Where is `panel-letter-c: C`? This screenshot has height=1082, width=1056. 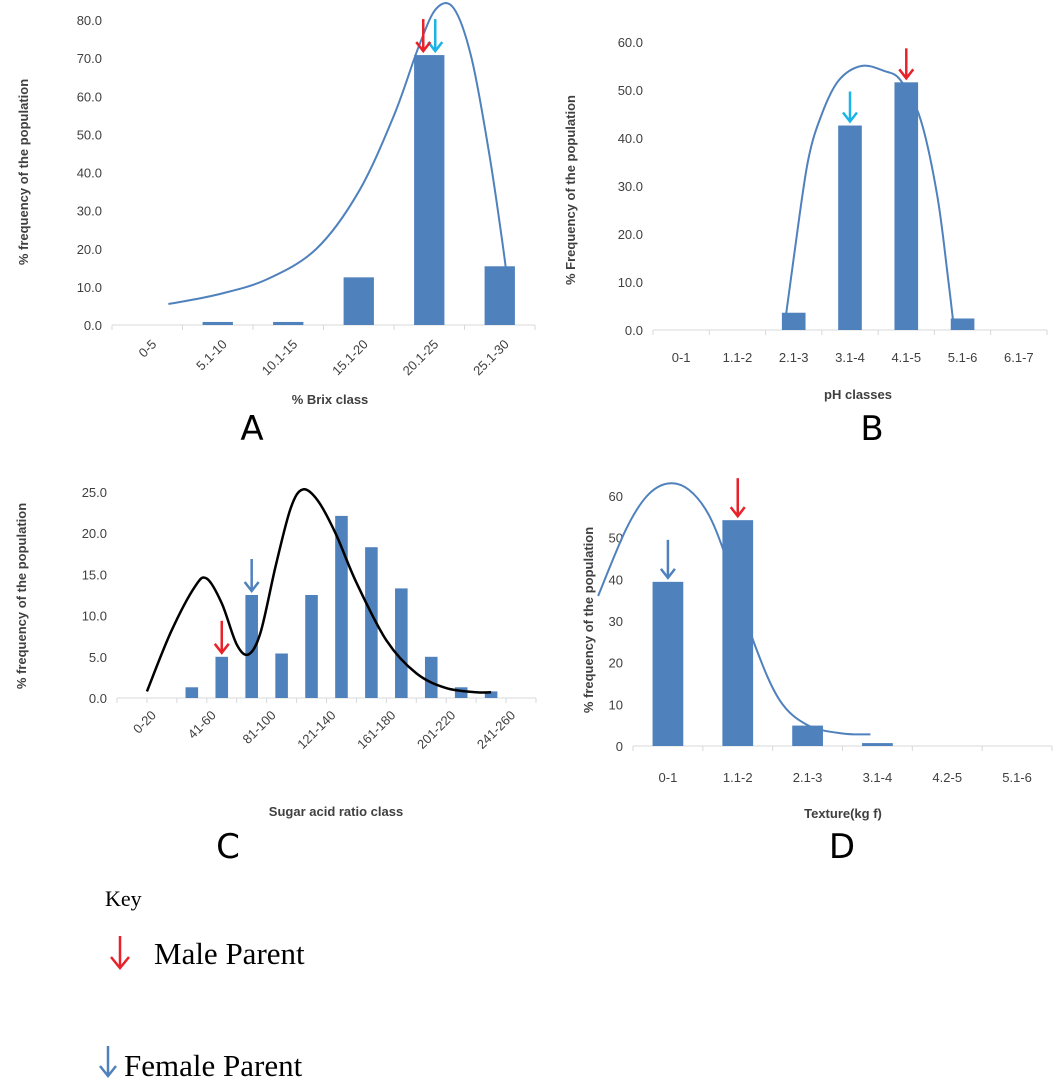
panel-letter-c: C is located at coordinates (228, 847).